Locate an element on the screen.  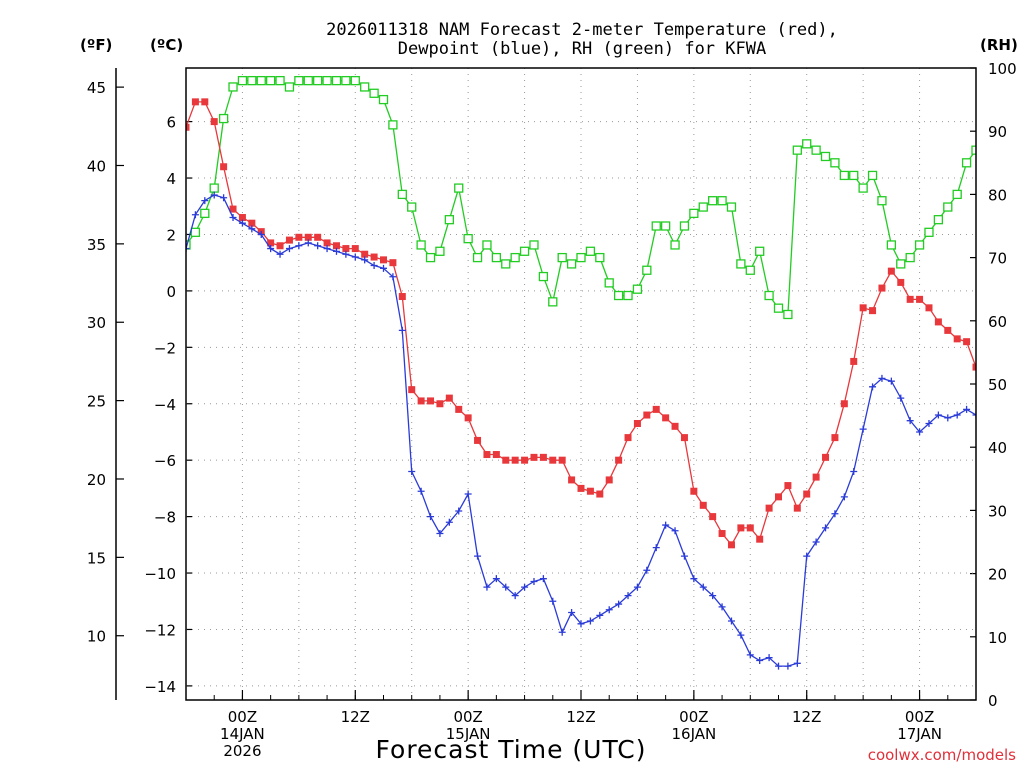
celsius-tick-label: 4 is located at coordinates (171, 179).